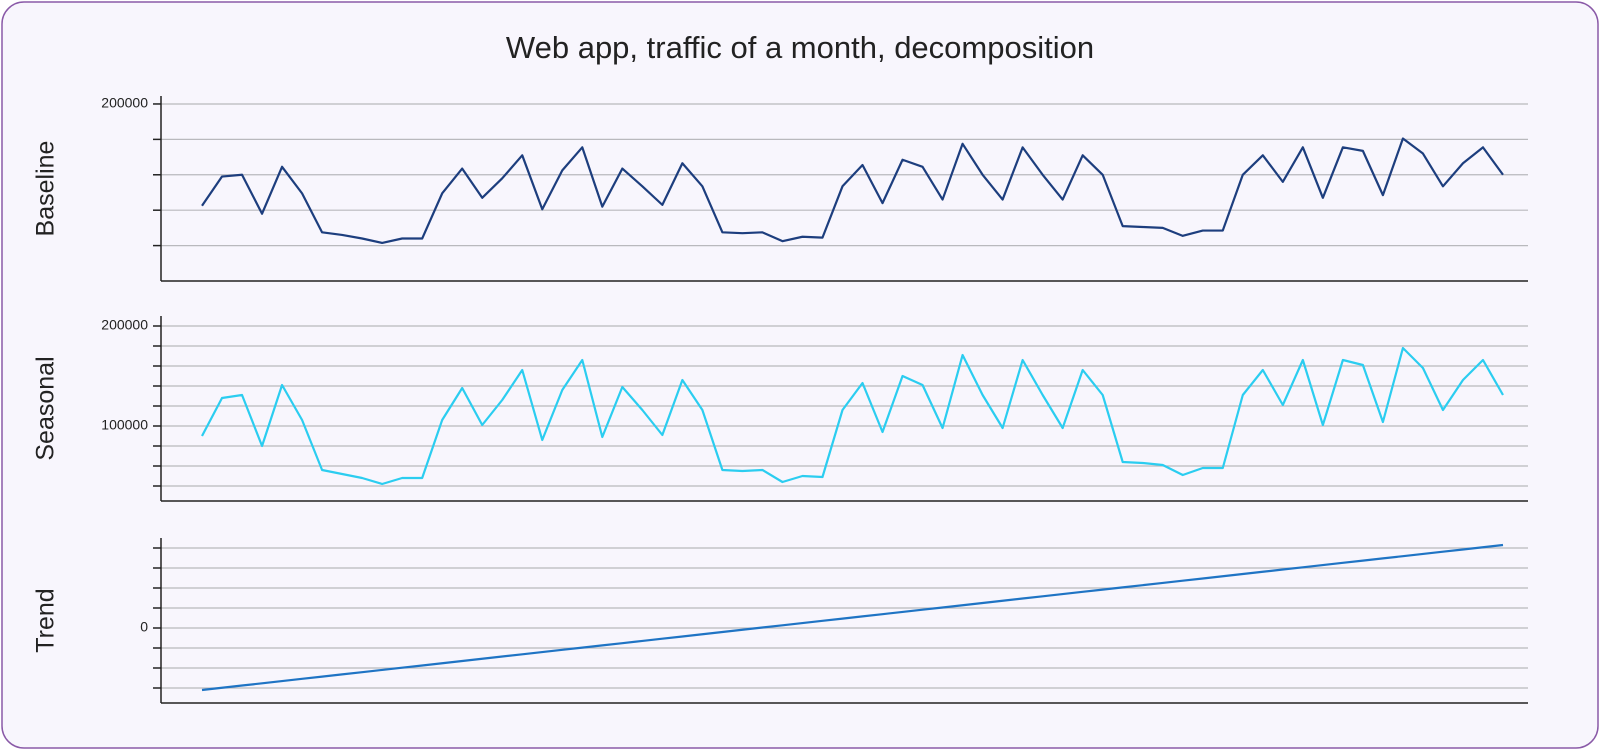  What do you see at coordinates (46, 189) in the screenshot?
I see `y-axis-label: Baseline` at bounding box center [46, 189].